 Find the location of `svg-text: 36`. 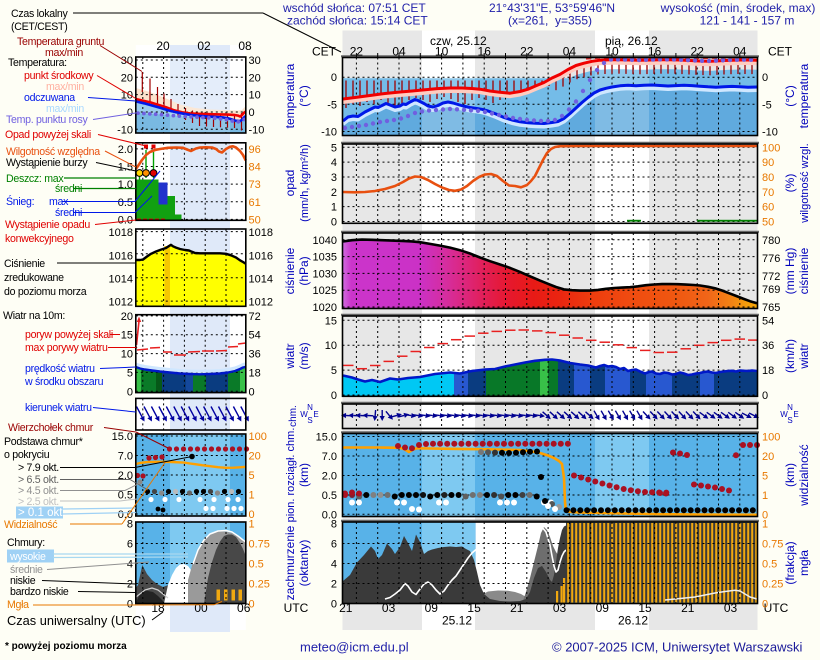

svg-text: 36 is located at coordinates (768, 346).